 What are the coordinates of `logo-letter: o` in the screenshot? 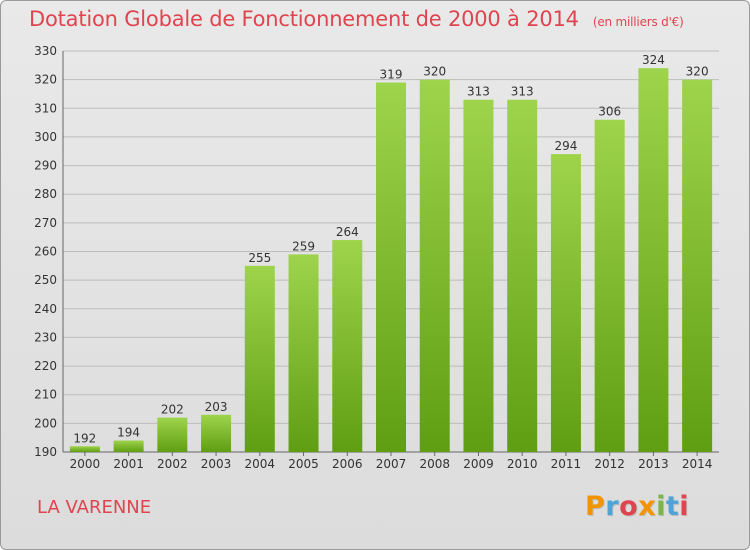 It's located at (629, 506).